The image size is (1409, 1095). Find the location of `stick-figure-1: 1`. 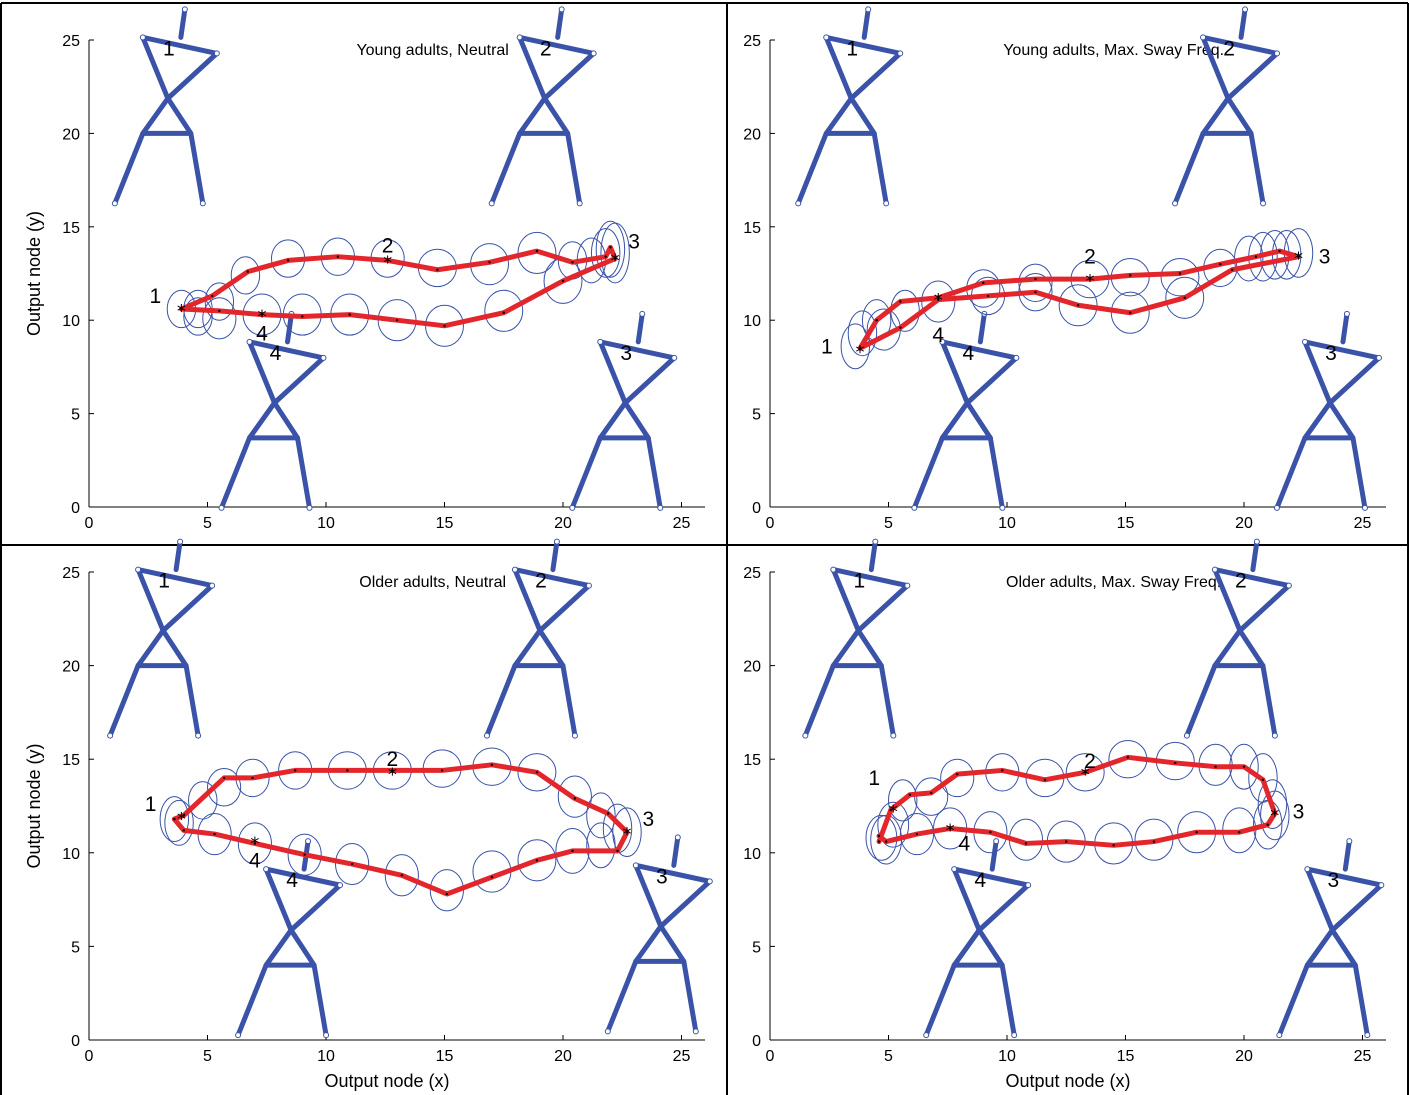

stick-figure-1: 1 is located at coordinates (856, 638).